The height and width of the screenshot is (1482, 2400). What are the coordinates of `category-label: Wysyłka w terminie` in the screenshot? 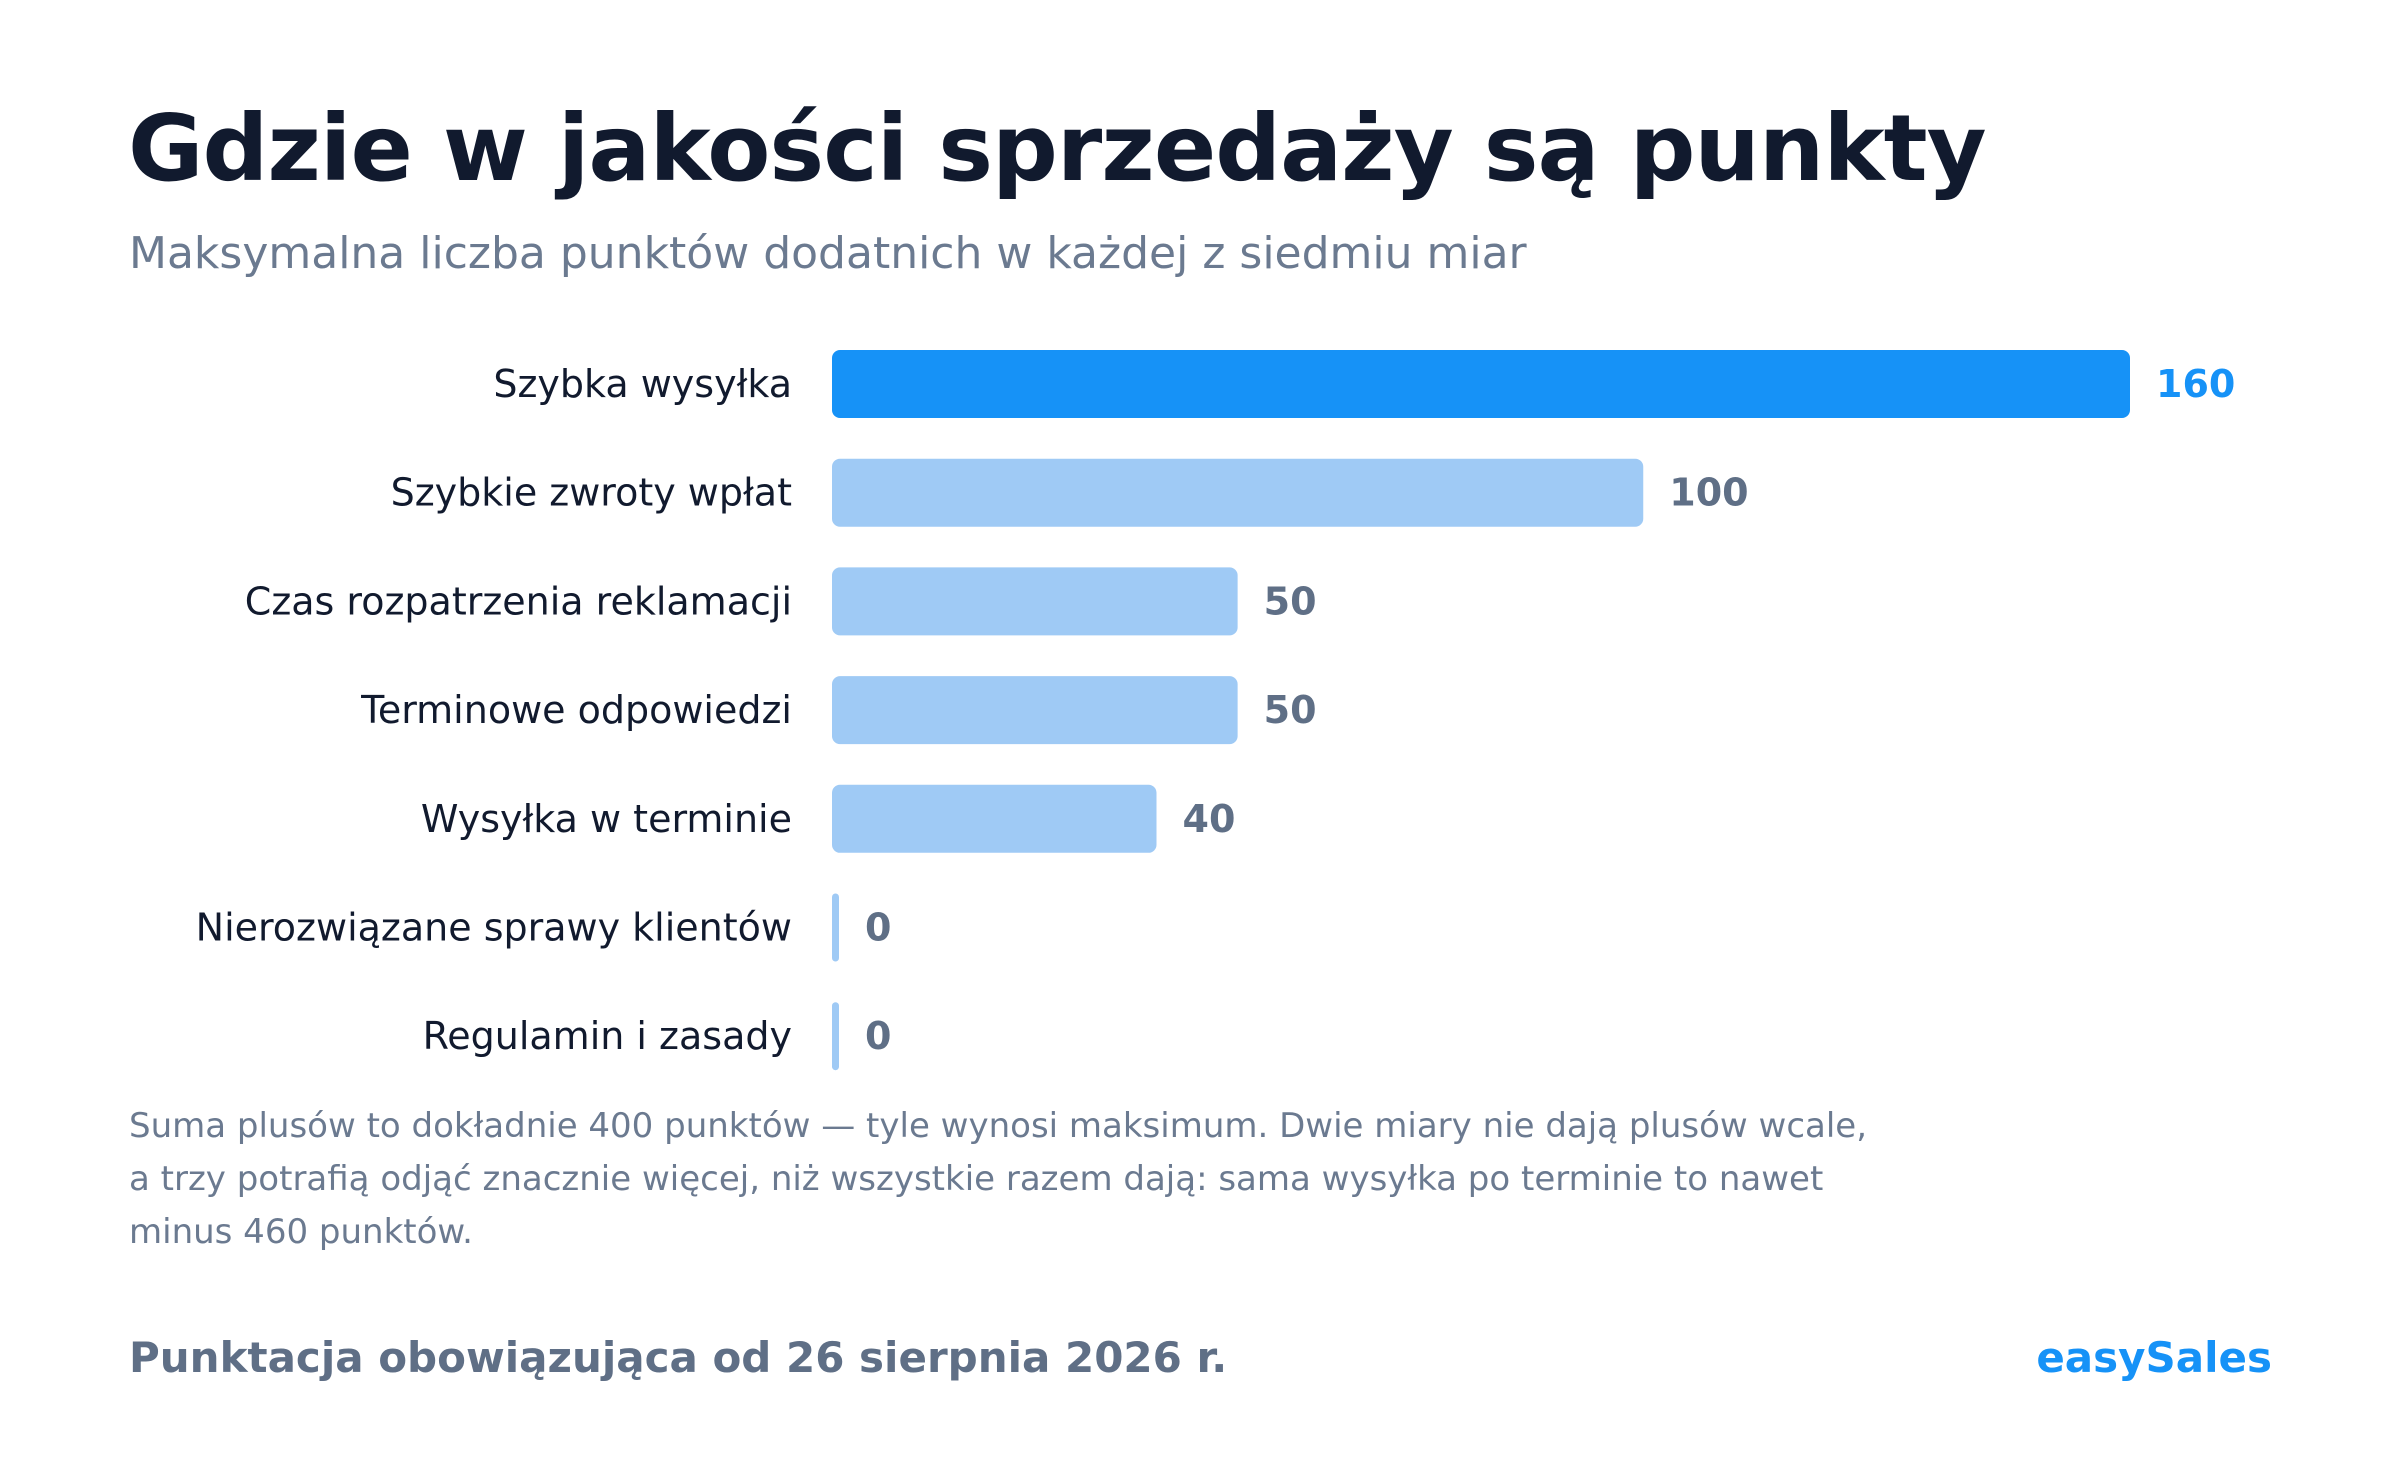 It's located at (606, 819).